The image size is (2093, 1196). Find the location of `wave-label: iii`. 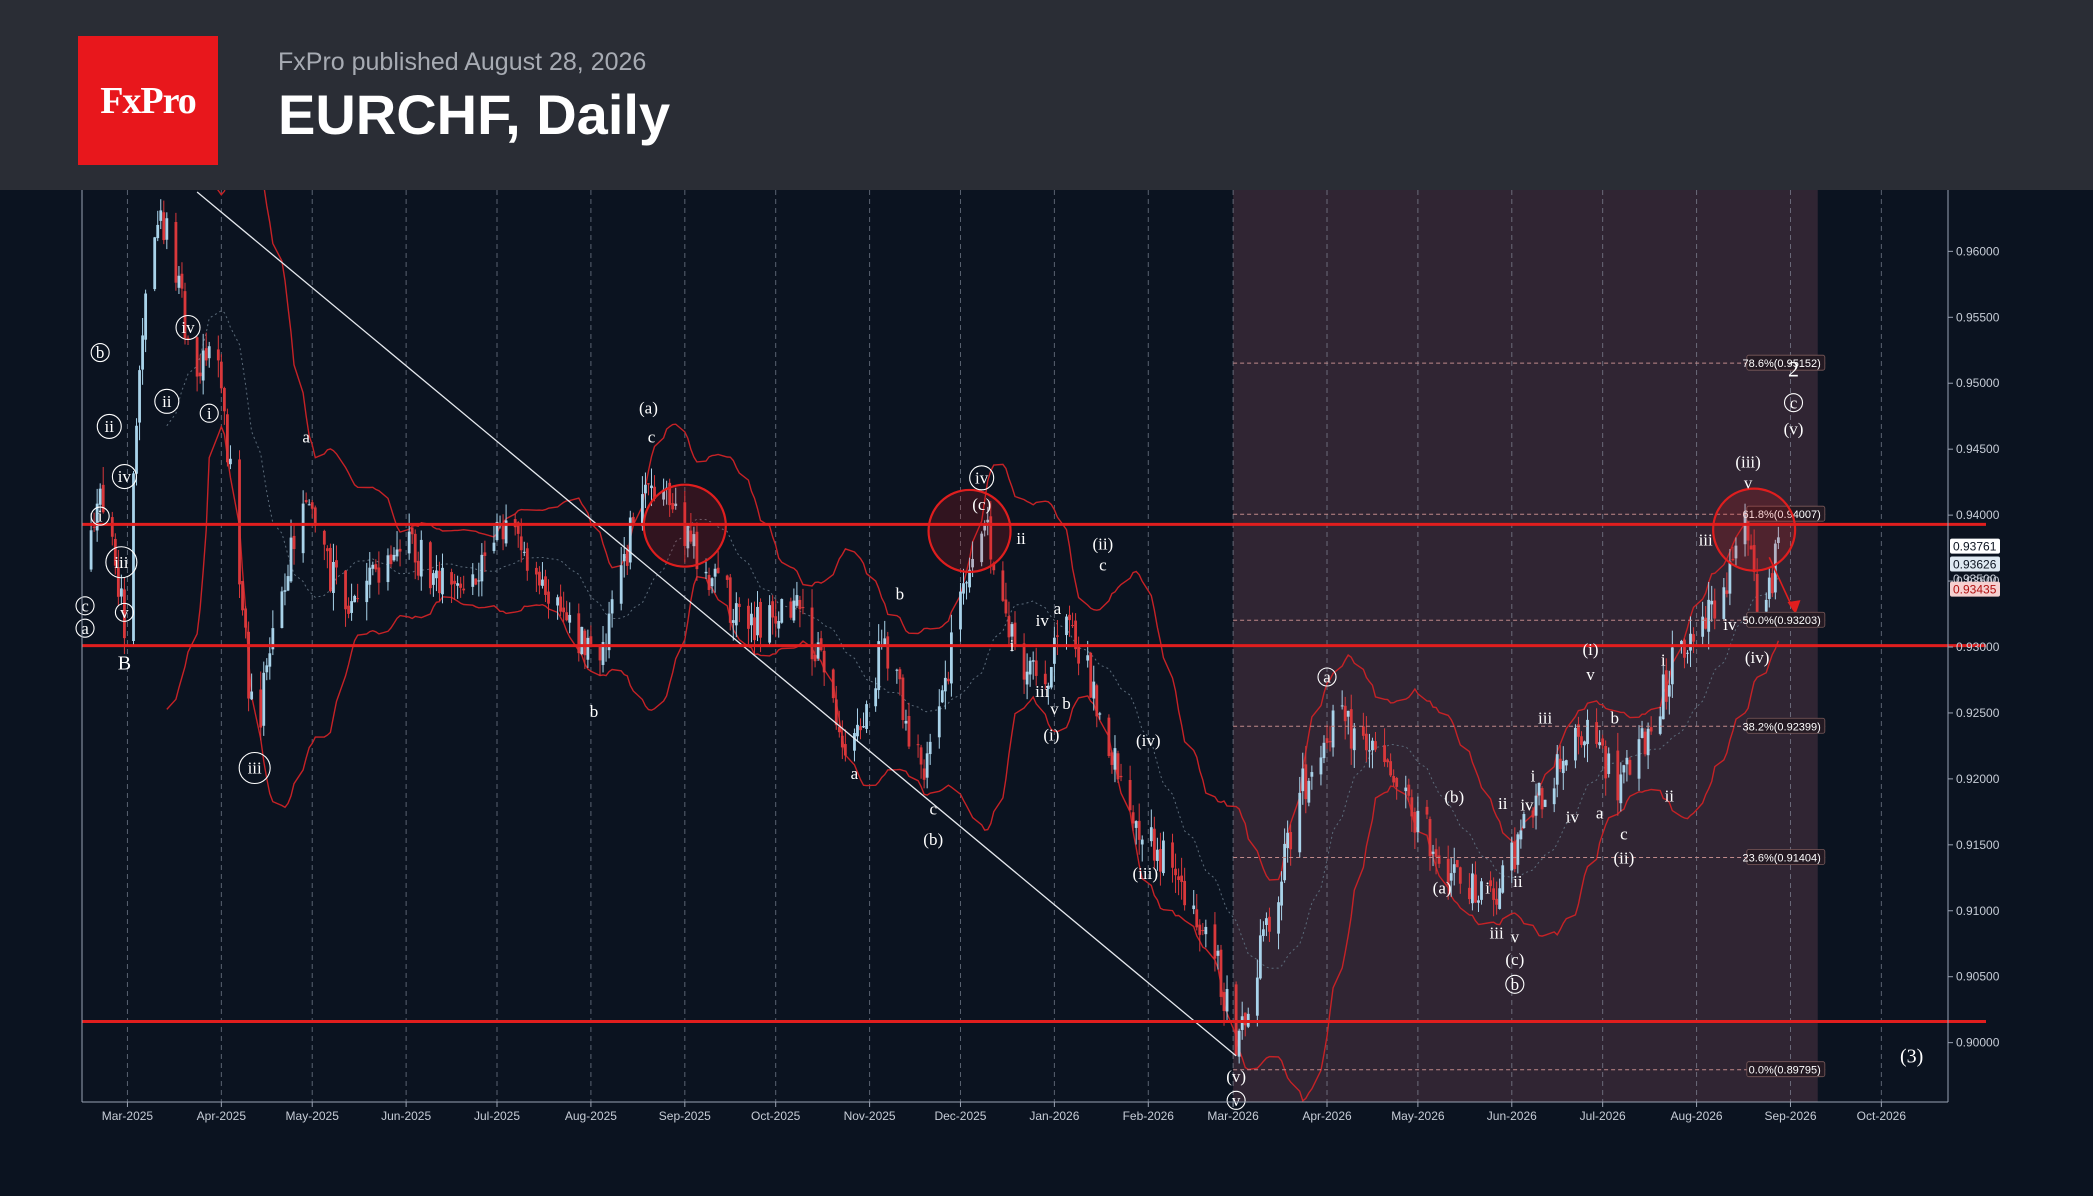

wave-label: iii is located at coordinates (255, 768).